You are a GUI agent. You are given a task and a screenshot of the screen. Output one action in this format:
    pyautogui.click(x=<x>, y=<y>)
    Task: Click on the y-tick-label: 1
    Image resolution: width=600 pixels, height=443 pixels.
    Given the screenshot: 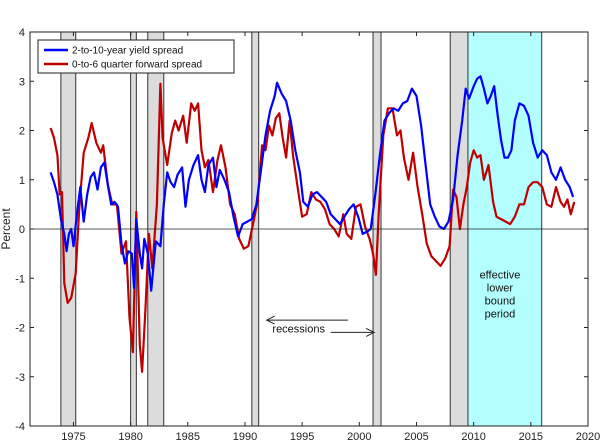 What is the action you would take?
    pyautogui.click(x=22, y=181)
    